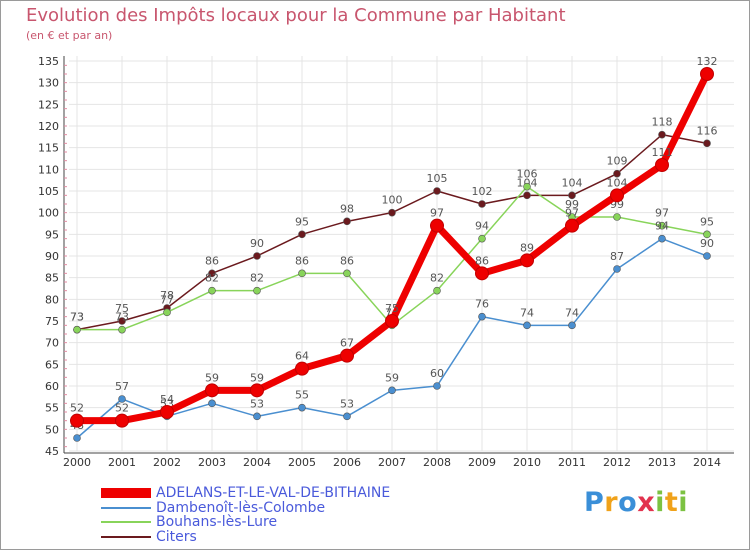  What do you see at coordinates (482, 226) in the screenshot?
I see `data-label-bouhans: 94` at bounding box center [482, 226].